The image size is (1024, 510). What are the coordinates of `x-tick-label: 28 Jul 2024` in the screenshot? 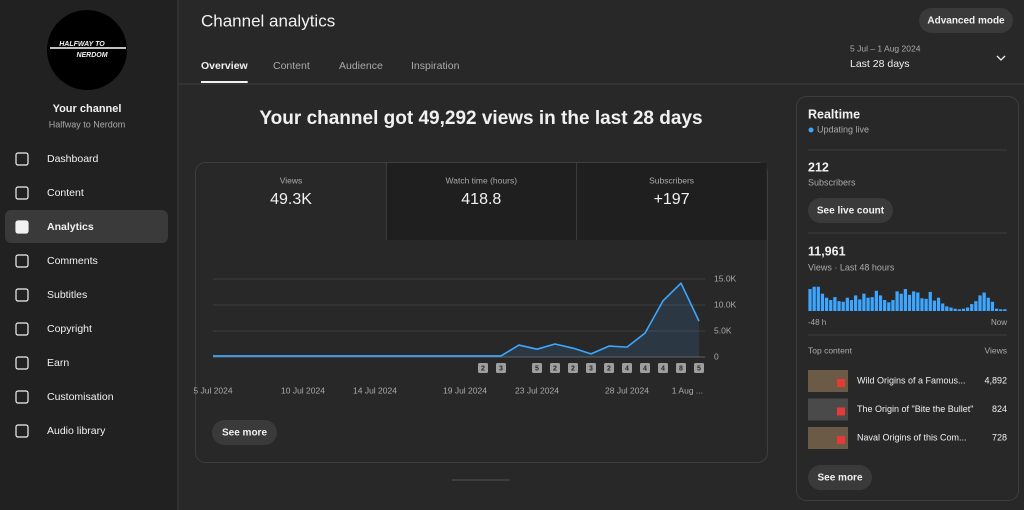 It's located at (627, 390).